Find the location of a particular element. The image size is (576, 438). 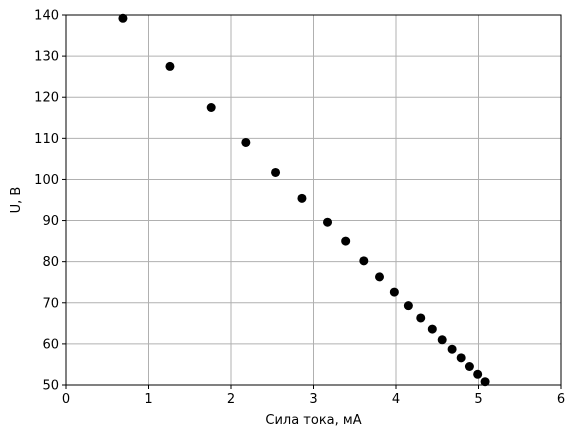

y-tick-label: 70 is located at coordinates (50, 303).